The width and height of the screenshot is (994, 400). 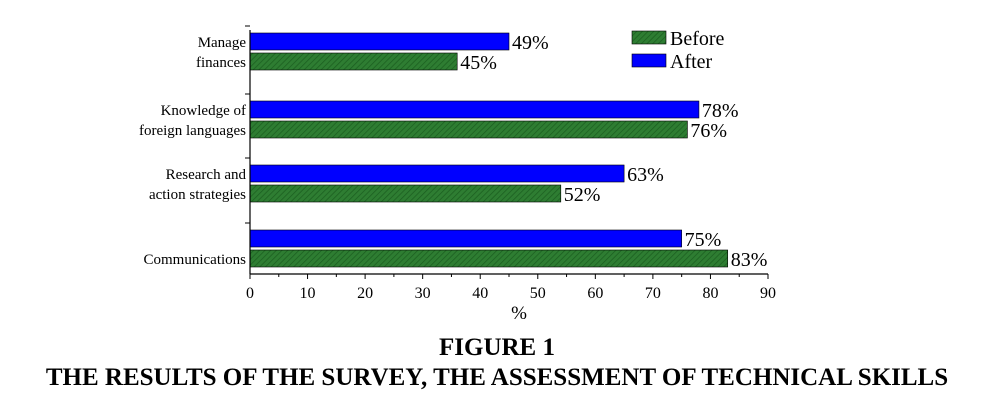 I want to click on x-tick-label: 80, so click(x=710, y=293).